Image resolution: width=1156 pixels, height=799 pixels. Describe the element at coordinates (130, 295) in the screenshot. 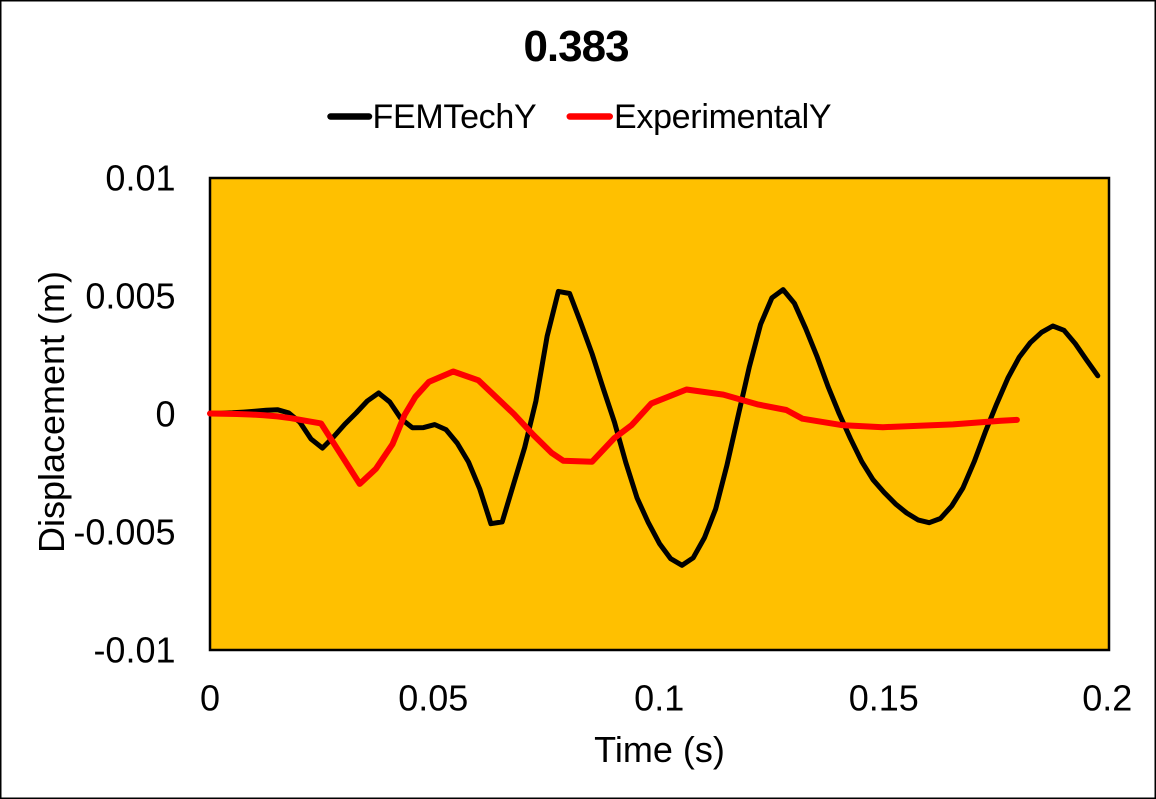

I see `svg-text: 0.005` at that location.